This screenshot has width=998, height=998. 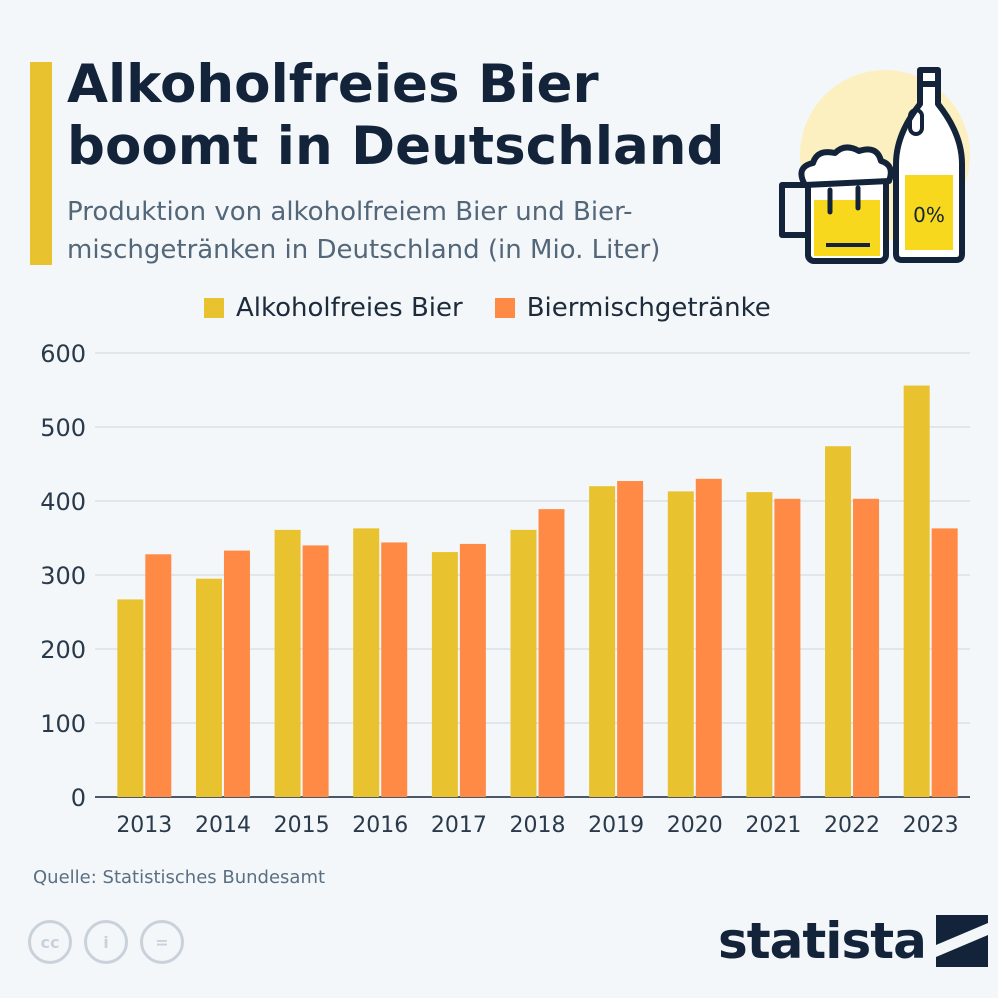 What do you see at coordinates (961, 941) in the screenshot?
I see `statista-mark-icon` at bounding box center [961, 941].